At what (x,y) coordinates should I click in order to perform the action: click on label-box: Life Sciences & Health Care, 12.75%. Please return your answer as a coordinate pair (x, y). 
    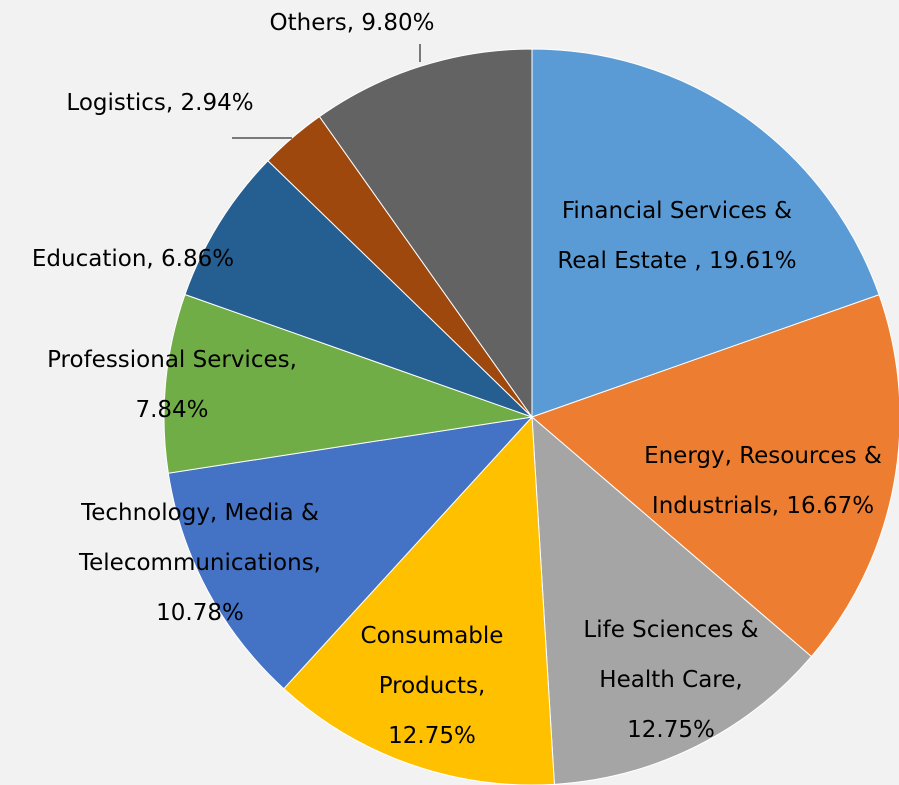
    Looking at the image, I should click on (671, 680).